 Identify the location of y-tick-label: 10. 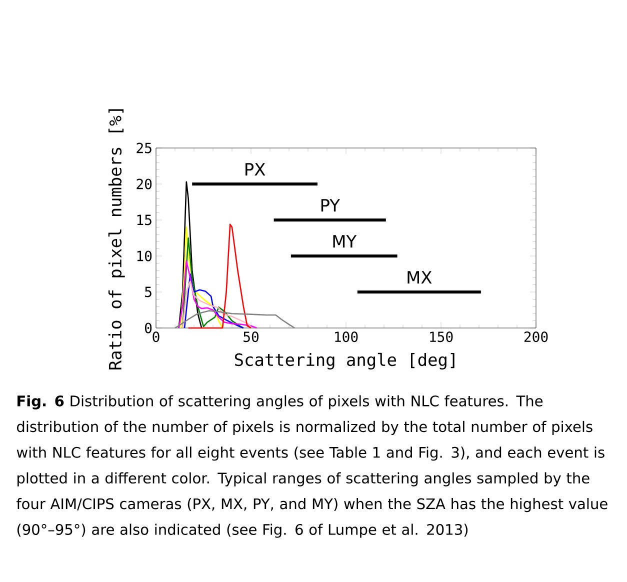
(144, 256).